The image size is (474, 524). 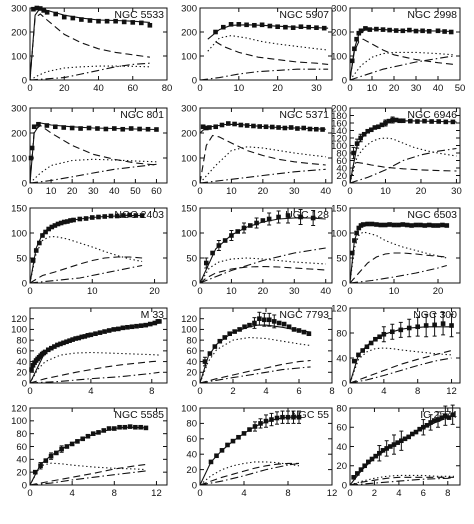 I want to click on x-tick-label: 12, so click(x=451, y=391).